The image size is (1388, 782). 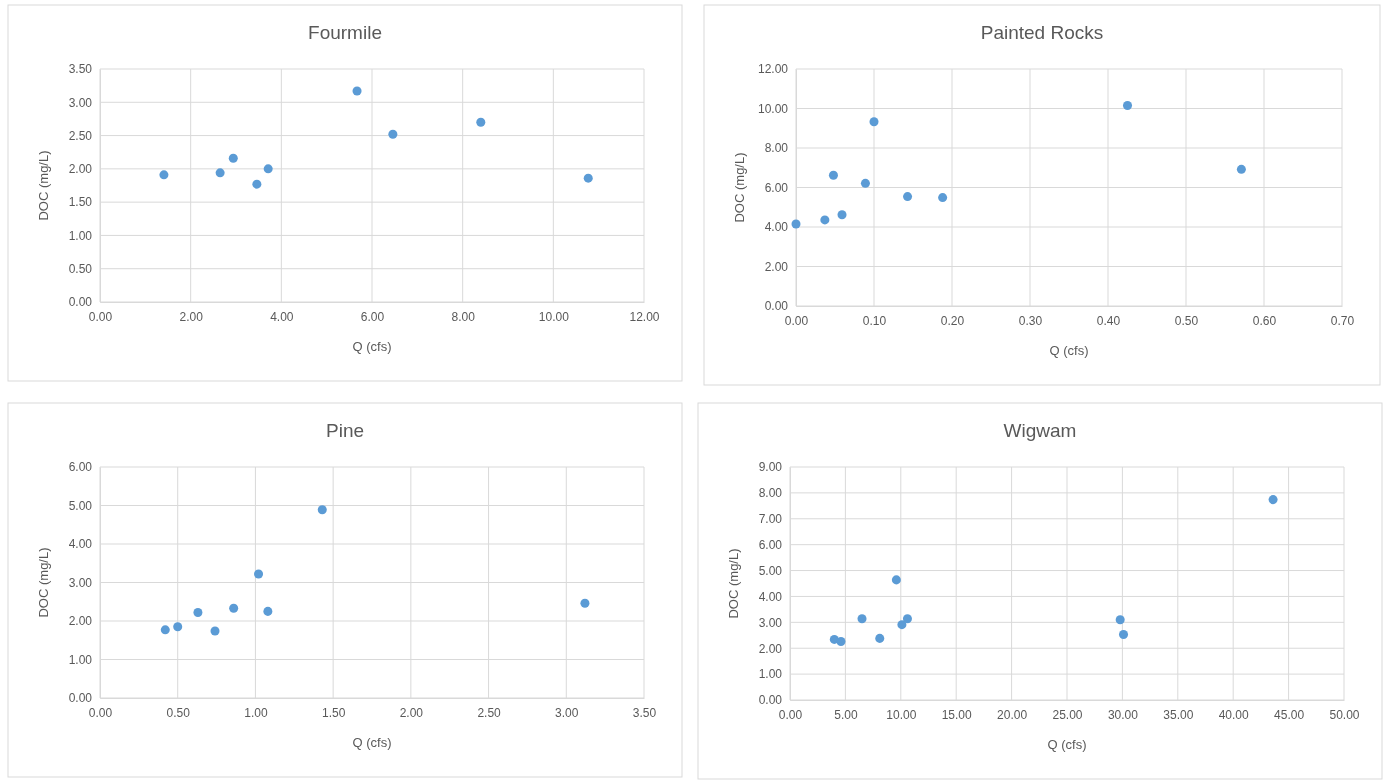 What do you see at coordinates (1123, 714) in the screenshot?
I see `x-tick-label: 30.00` at bounding box center [1123, 714].